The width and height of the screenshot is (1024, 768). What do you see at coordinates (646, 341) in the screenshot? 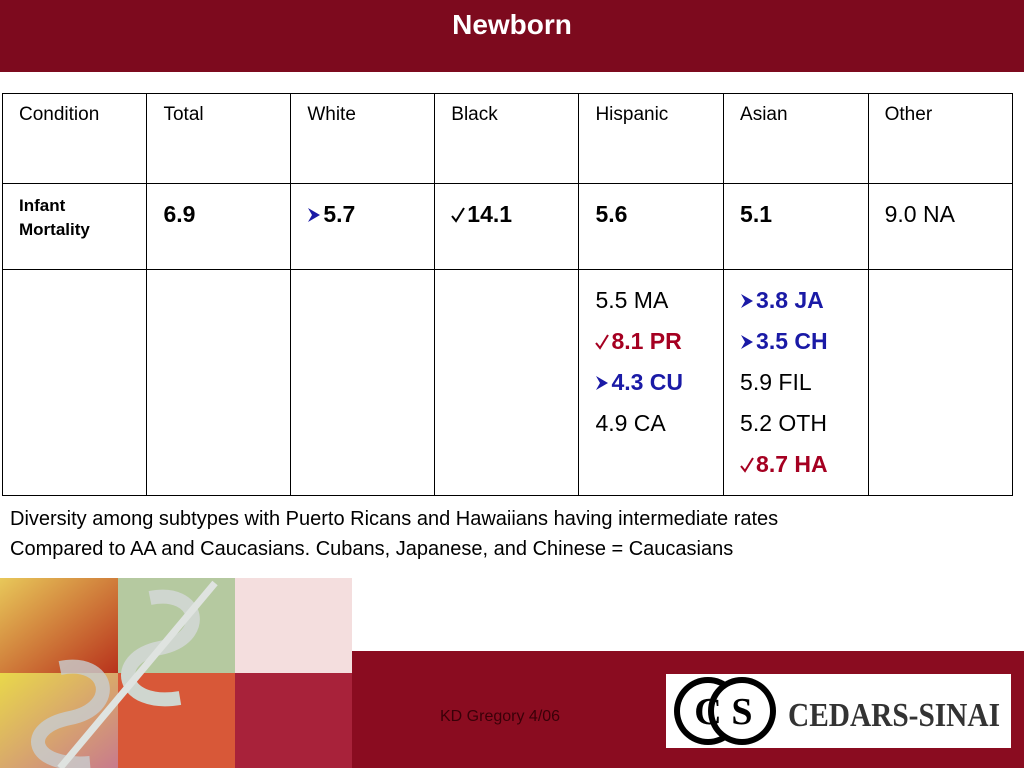
I see `cell-text: 8.1 PR` at bounding box center [646, 341].